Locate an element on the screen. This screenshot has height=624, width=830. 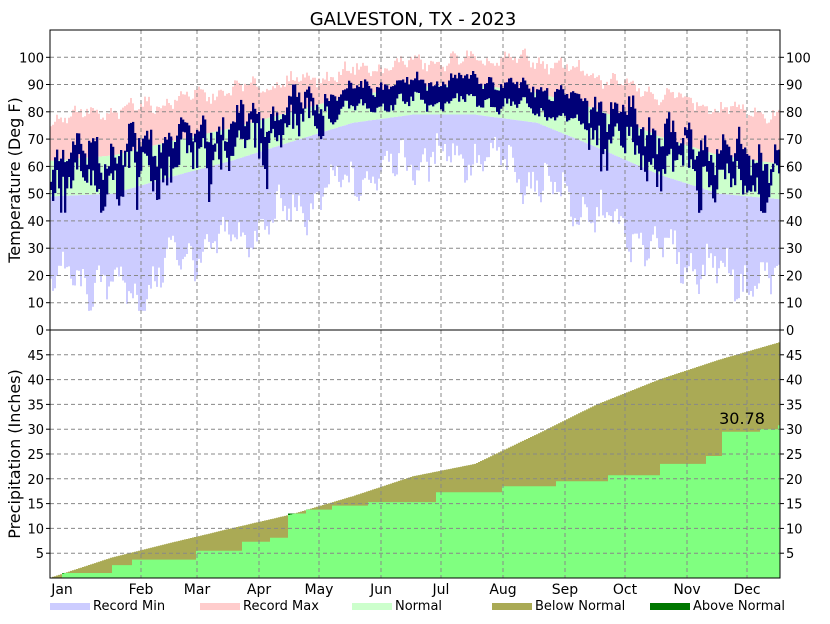
month-label: May is located at coordinates (319, 590).